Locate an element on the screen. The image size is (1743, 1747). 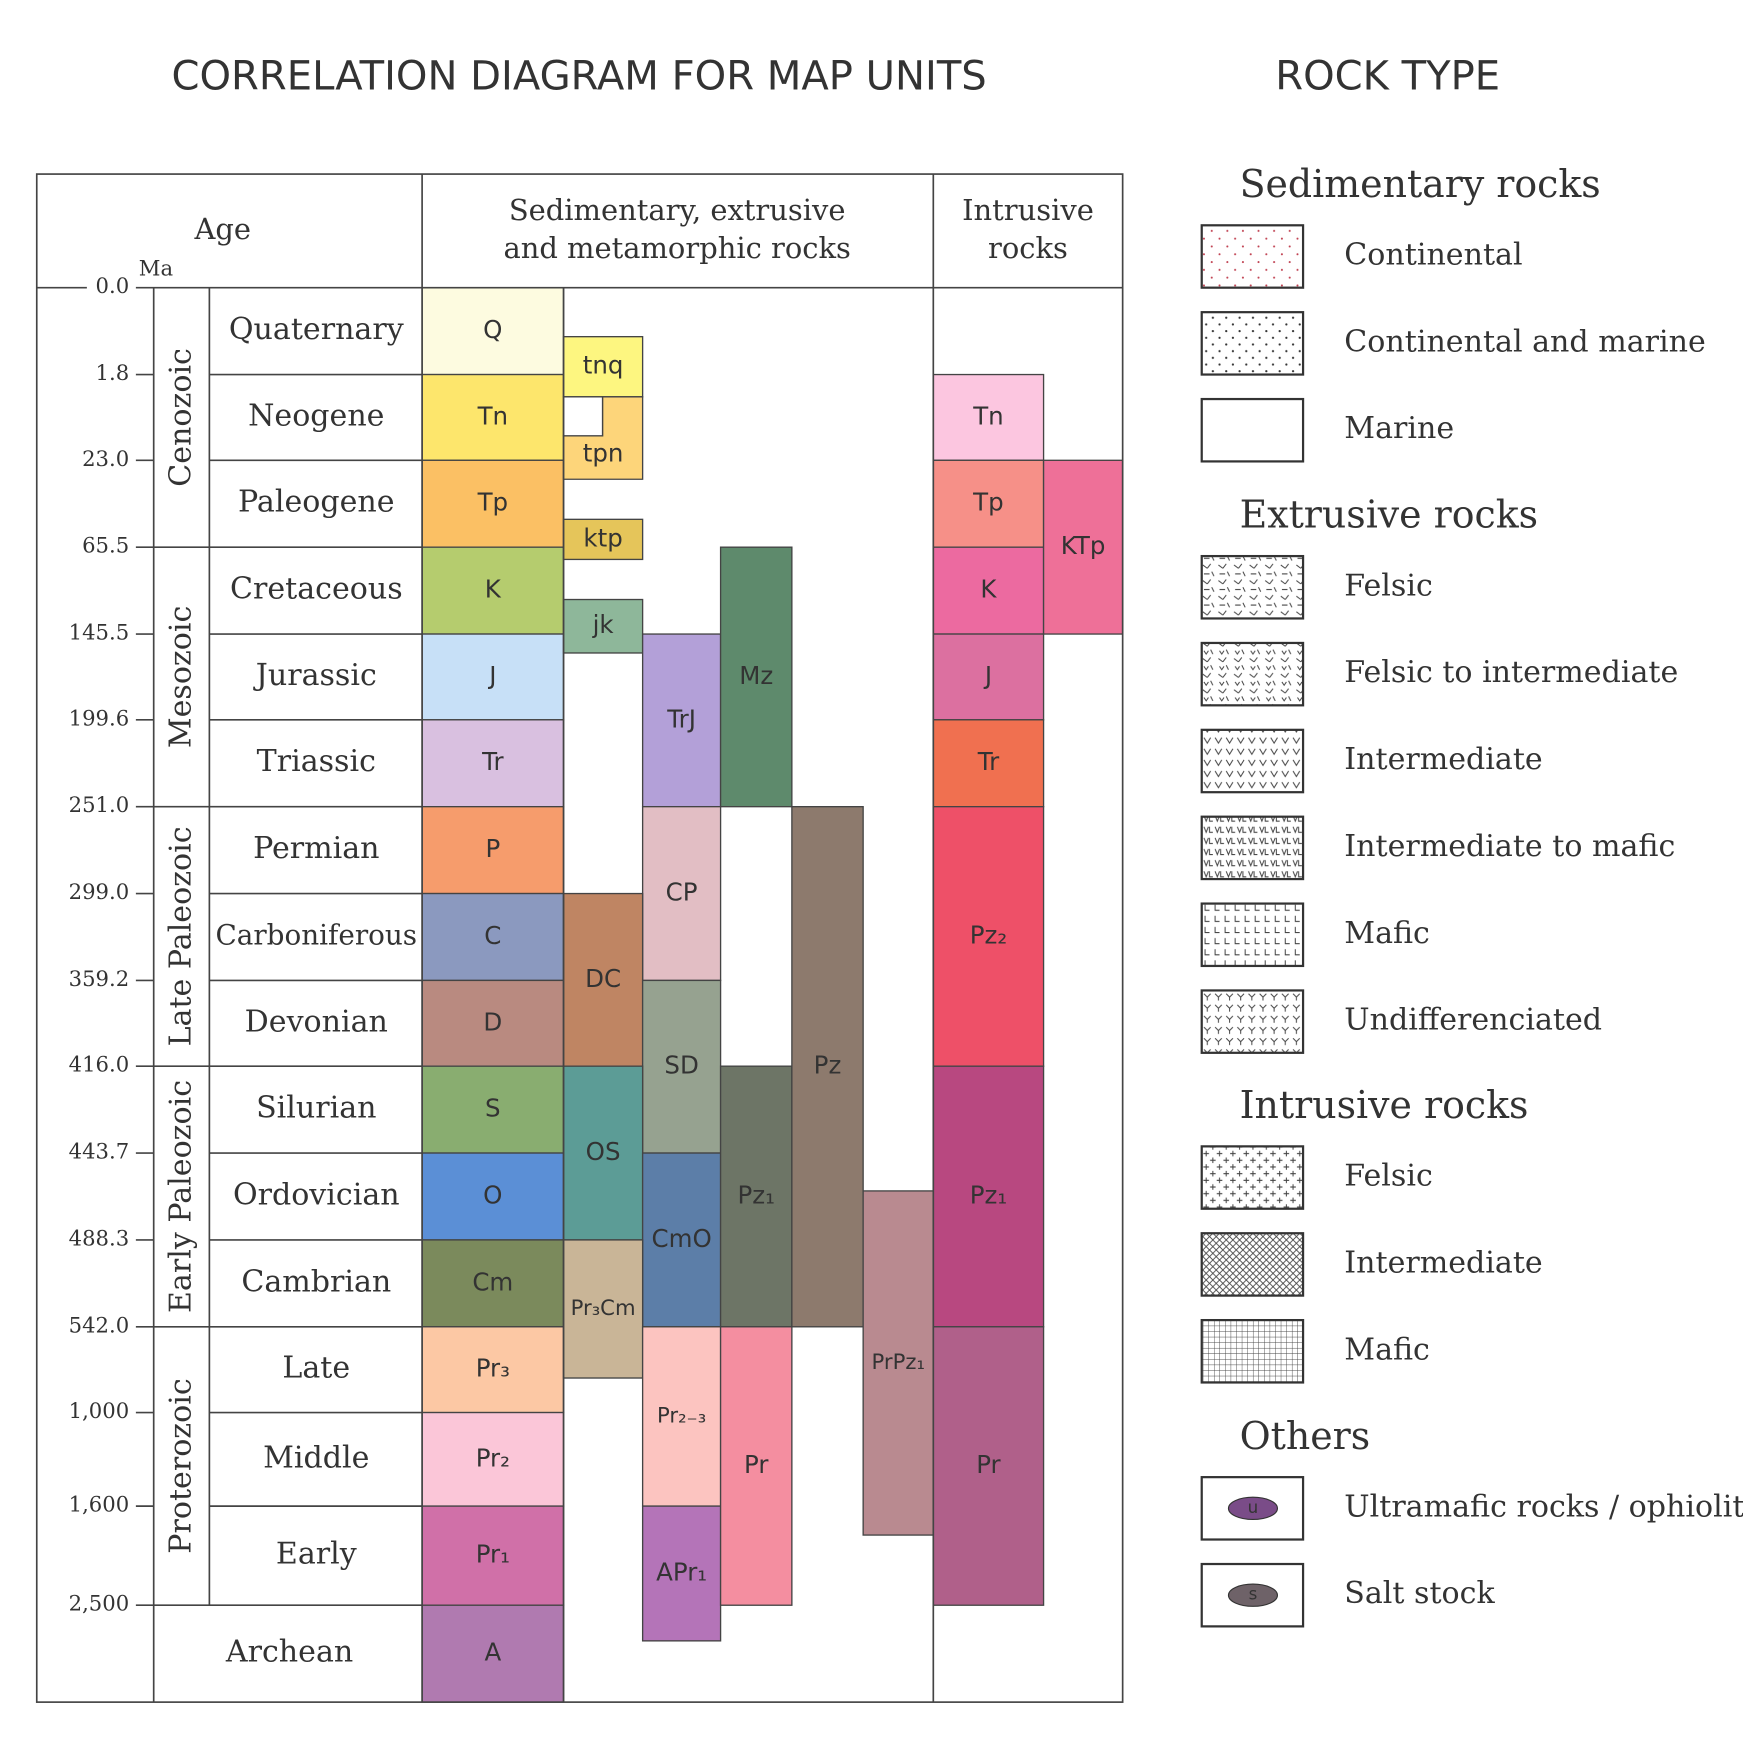
age-label: 359.2 is located at coordinates (99, 978).